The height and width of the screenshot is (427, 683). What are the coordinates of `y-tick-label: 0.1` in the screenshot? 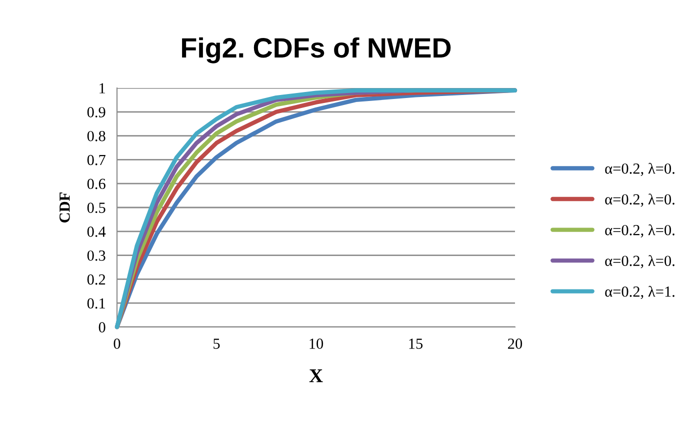 It's located at (96, 303).